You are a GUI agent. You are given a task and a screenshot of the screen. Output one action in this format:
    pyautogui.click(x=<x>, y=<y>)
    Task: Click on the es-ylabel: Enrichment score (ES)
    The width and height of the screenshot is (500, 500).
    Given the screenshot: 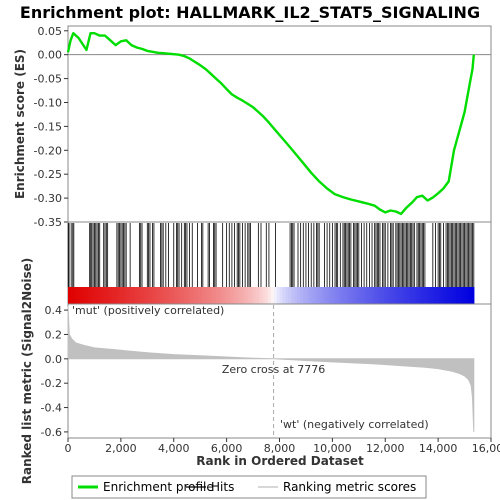 What is the action you would take?
    pyautogui.click(x=20, y=124)
    